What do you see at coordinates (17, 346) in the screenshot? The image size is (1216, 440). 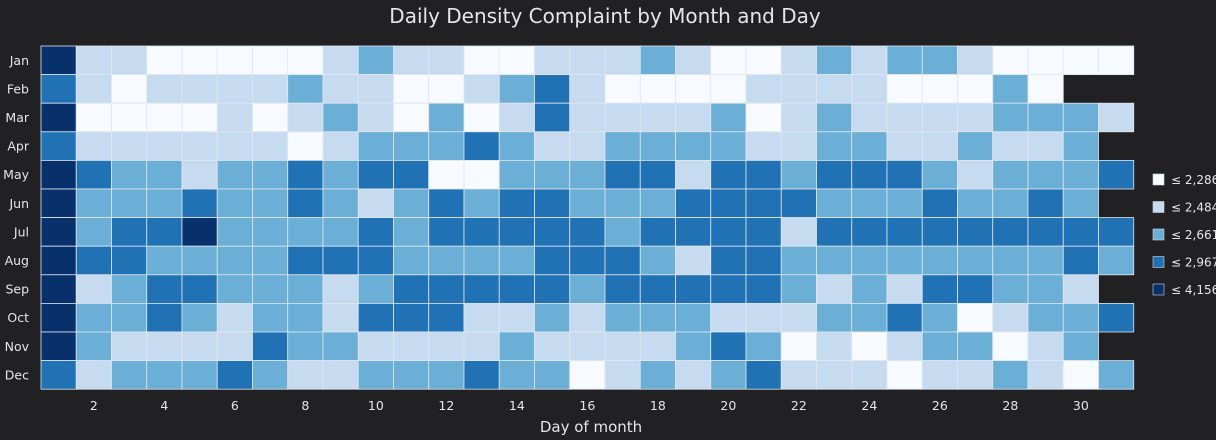 I see `y-tick-label: Nov` at bounding box center [17, 346].